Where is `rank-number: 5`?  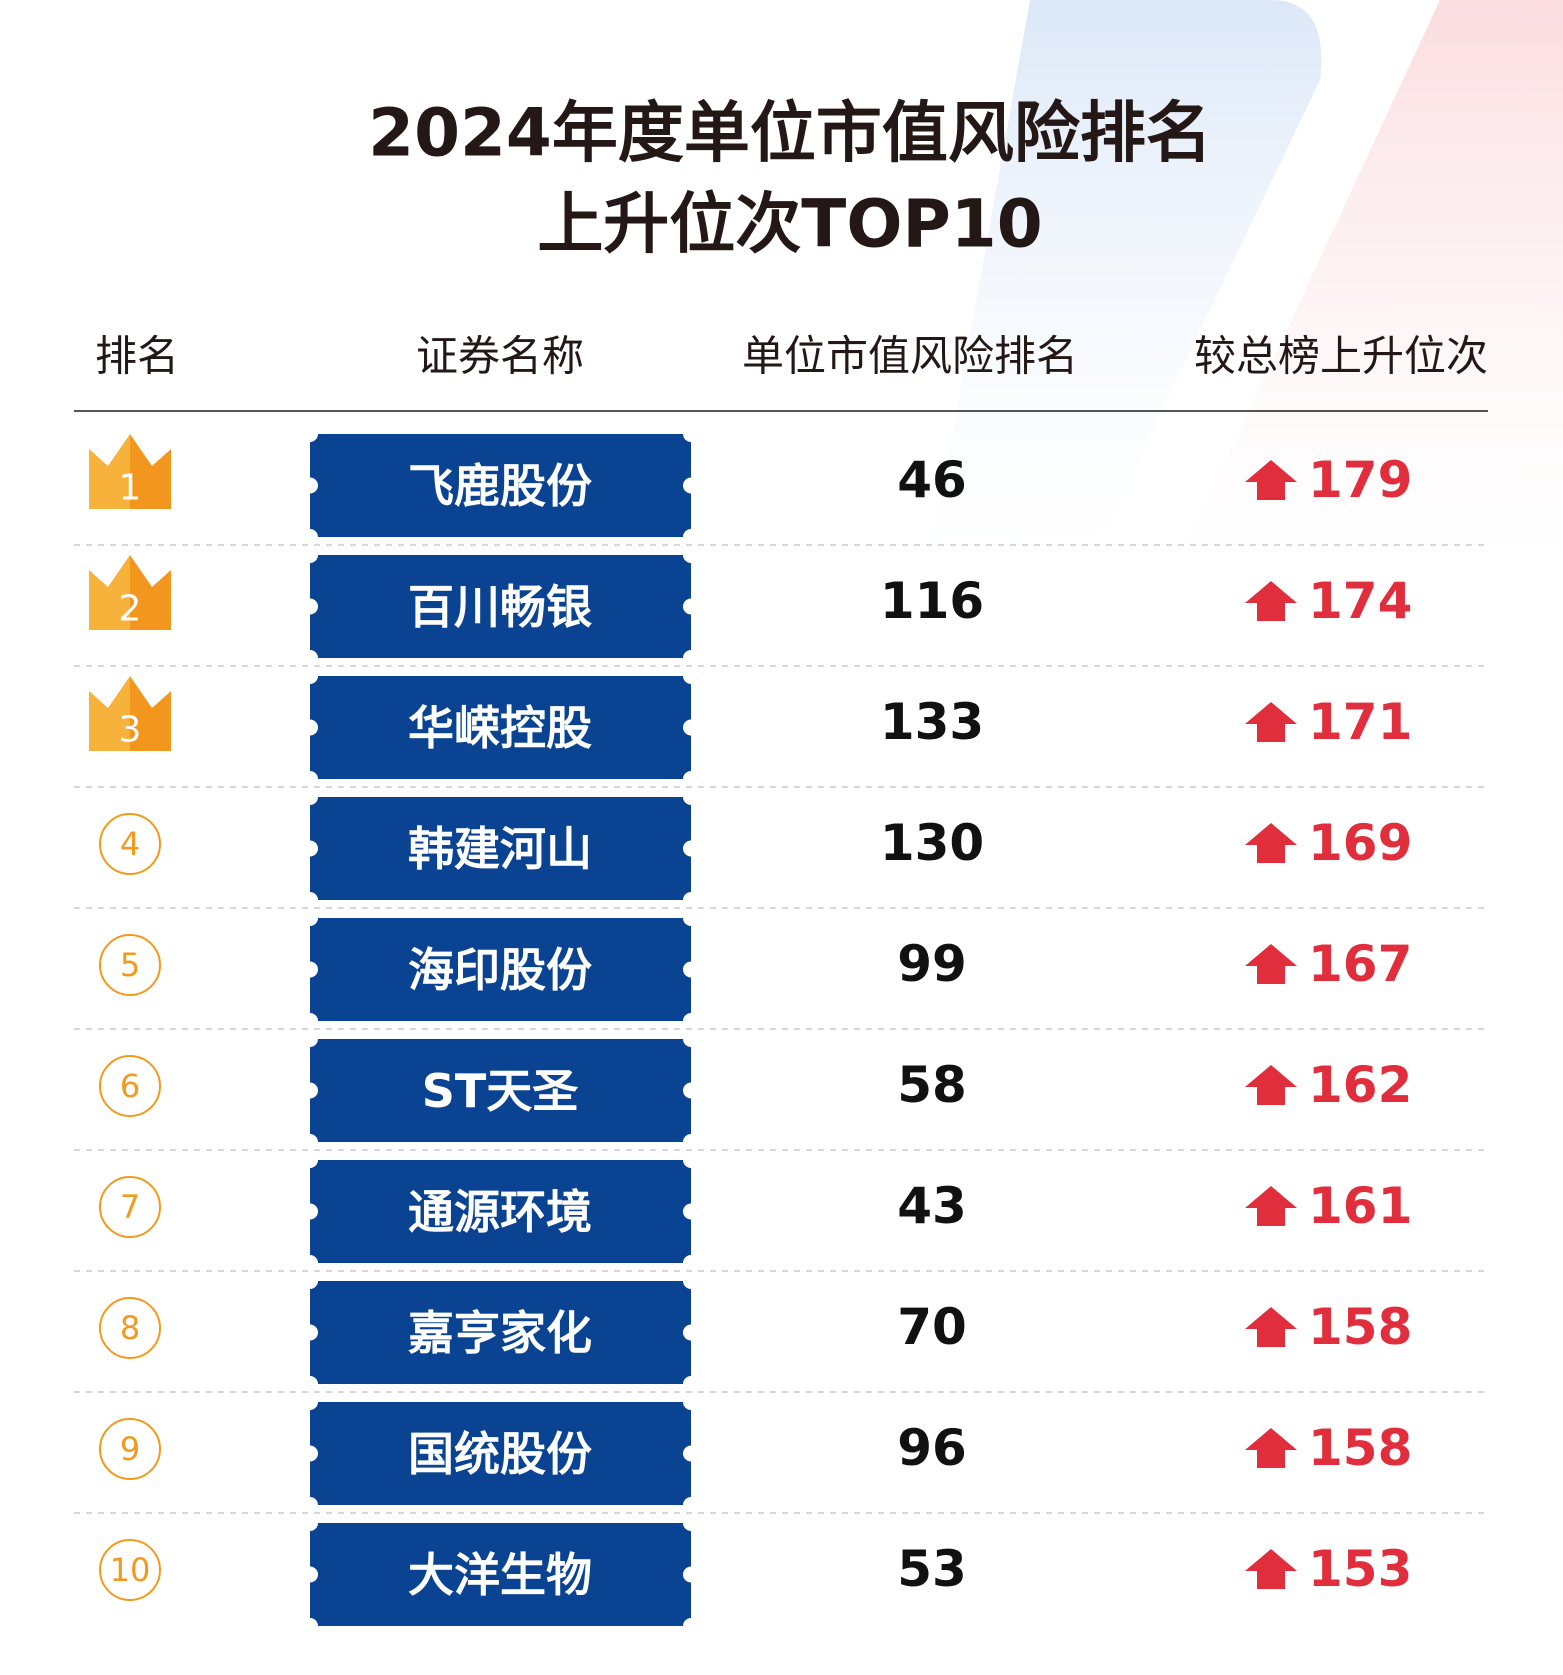 rank-number: 5 is located at coordinates (130, 965).